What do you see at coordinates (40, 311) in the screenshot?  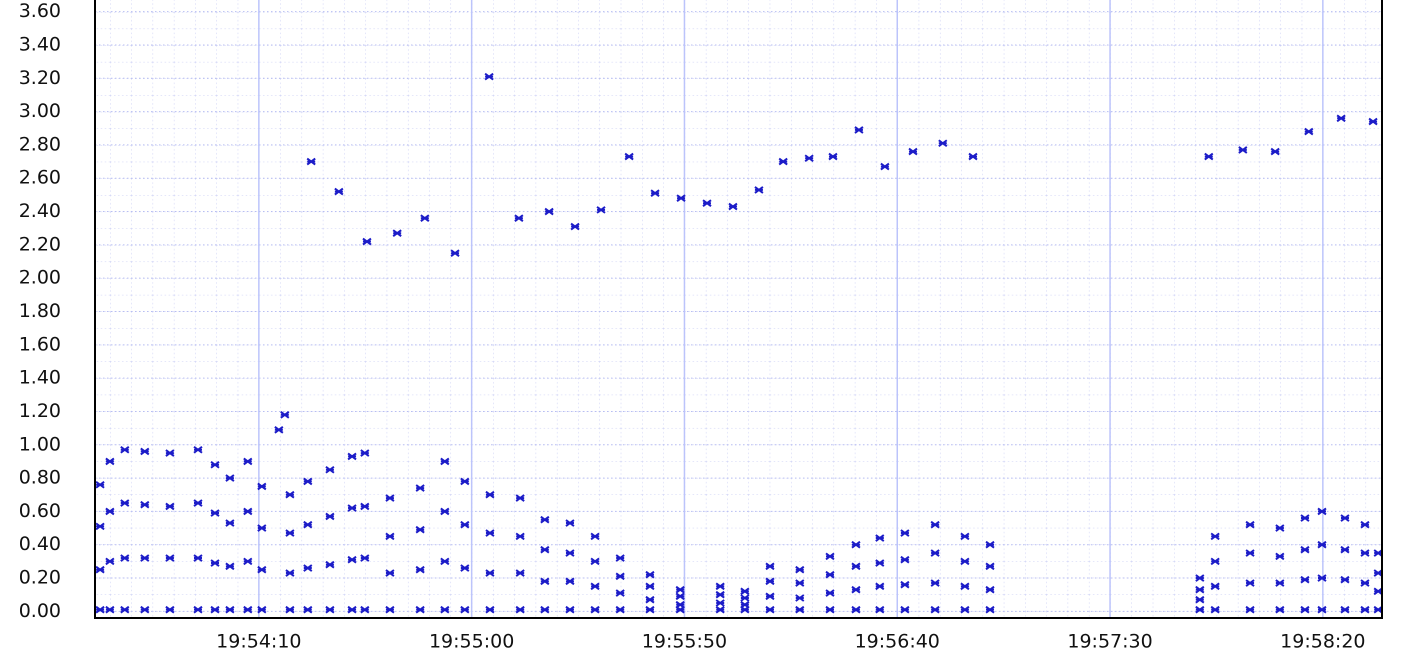 I see `y-tick-label: 1.80` at bounding box center [40, 311].